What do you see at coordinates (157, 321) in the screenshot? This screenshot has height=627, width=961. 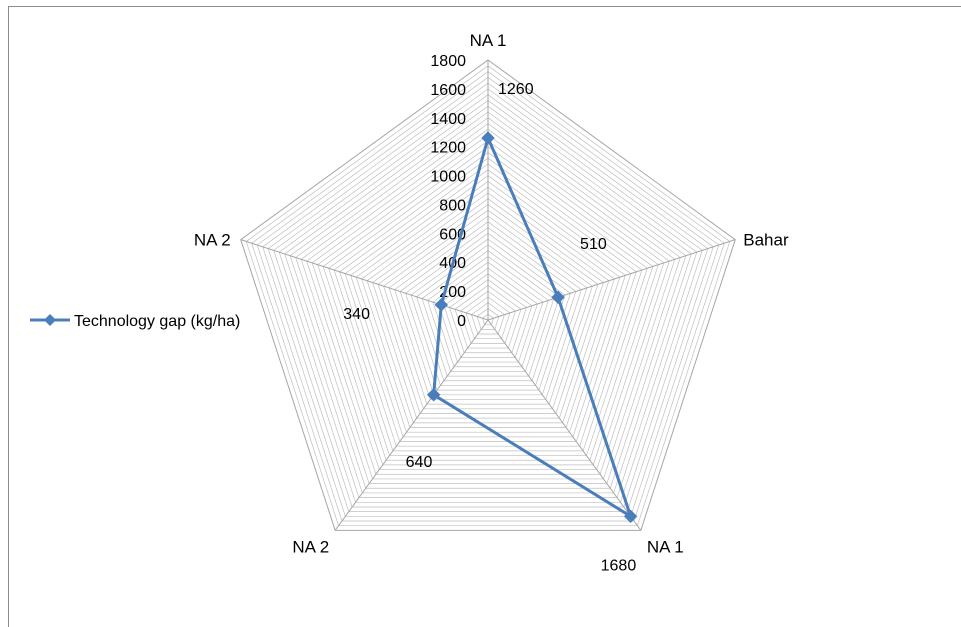 I see `legend-label: Technology gap (kg/ha)` at bounding box center [157, 321].